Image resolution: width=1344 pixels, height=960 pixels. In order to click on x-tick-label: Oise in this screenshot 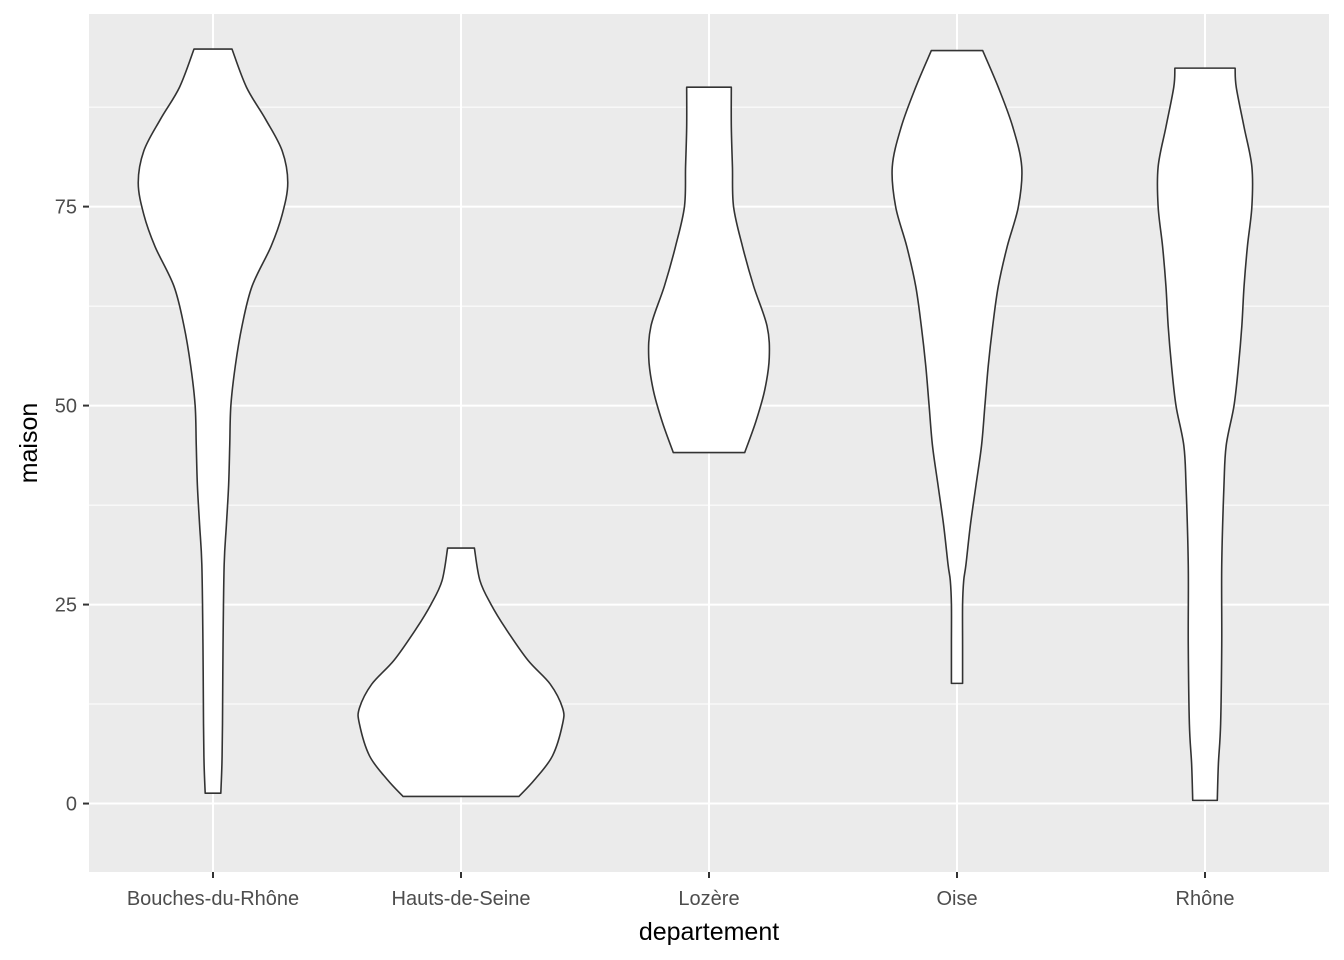, I will do `click(956, 899)`.